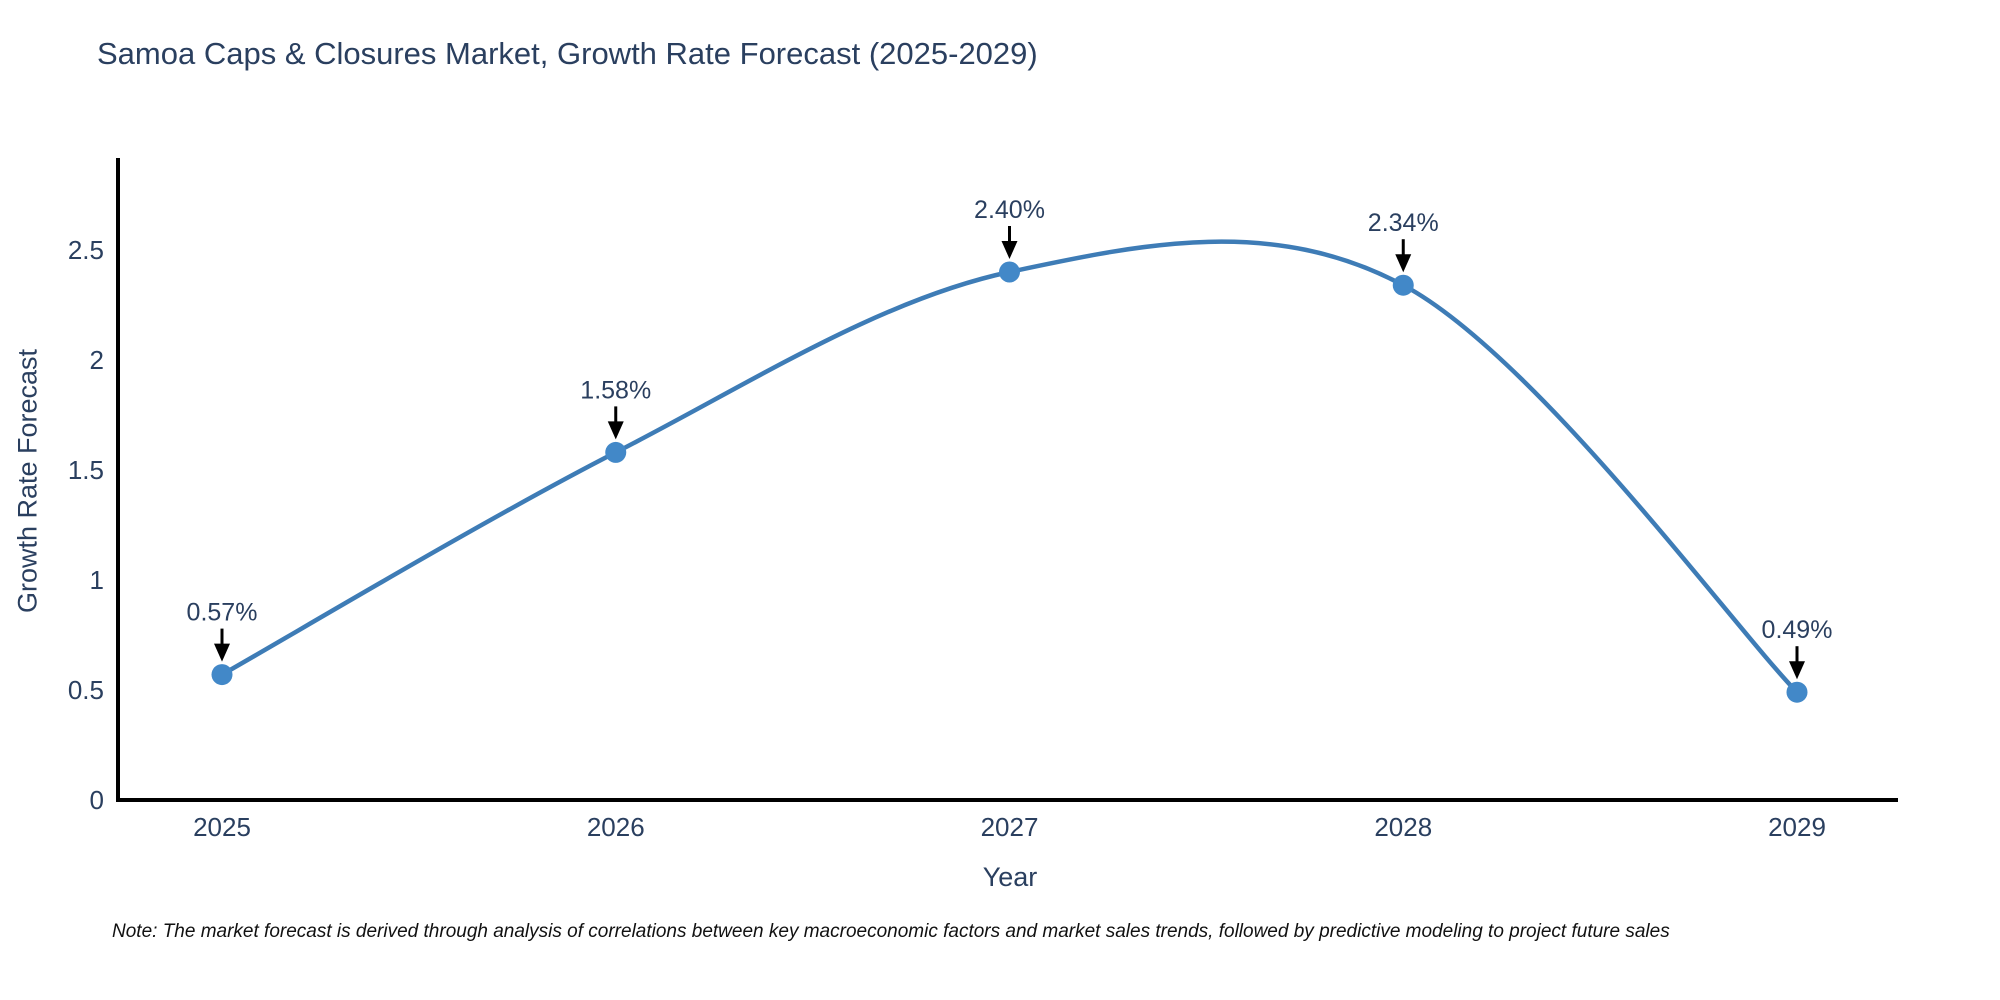 Image resolution: width=2000 pixels, height=1000 pixels. Describe the element at coordinates (222, 827) in the screenshot. I see `x-tick-label: 2025` at that location.